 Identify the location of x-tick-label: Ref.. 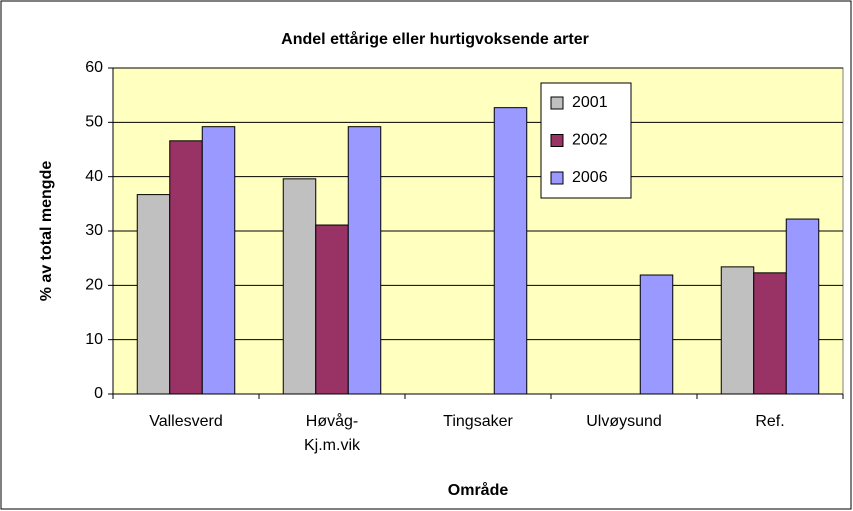
(769, 421).